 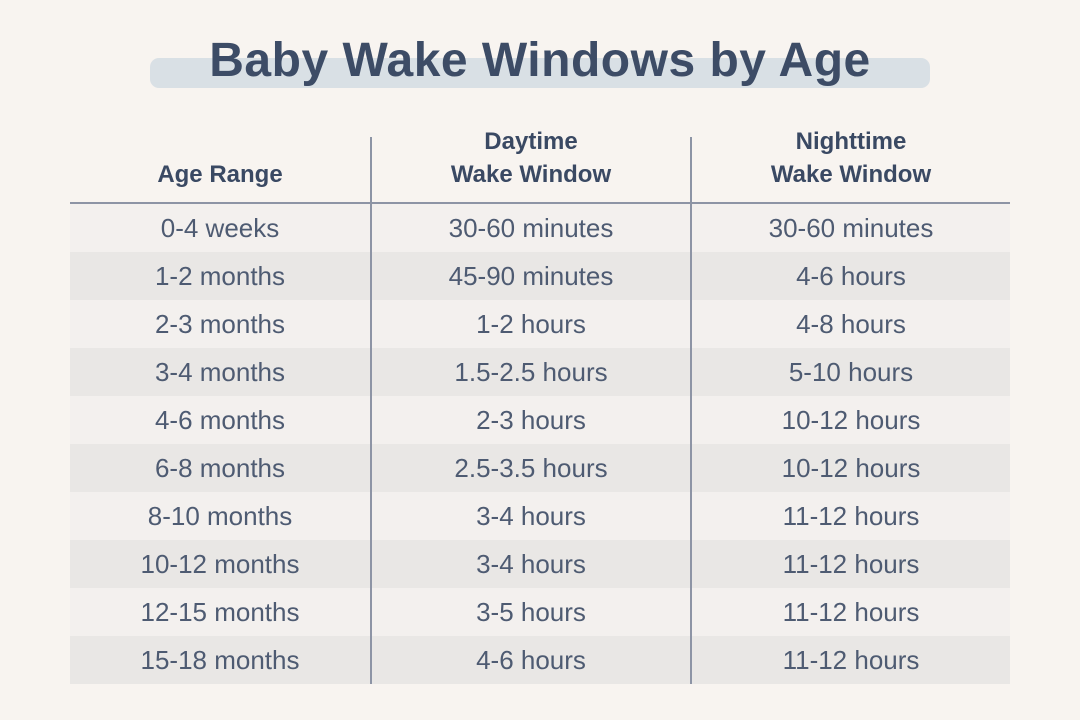 I want to click on column-header-age-range: Age Range, so click(x=220, y=174).